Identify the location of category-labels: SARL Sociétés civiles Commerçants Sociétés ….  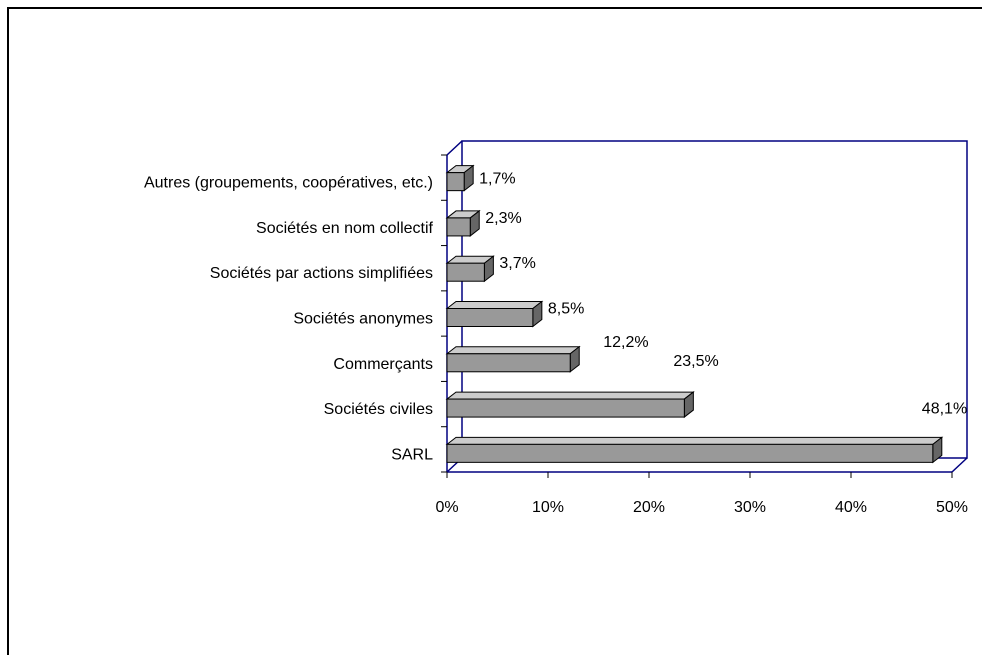
(289, 319).